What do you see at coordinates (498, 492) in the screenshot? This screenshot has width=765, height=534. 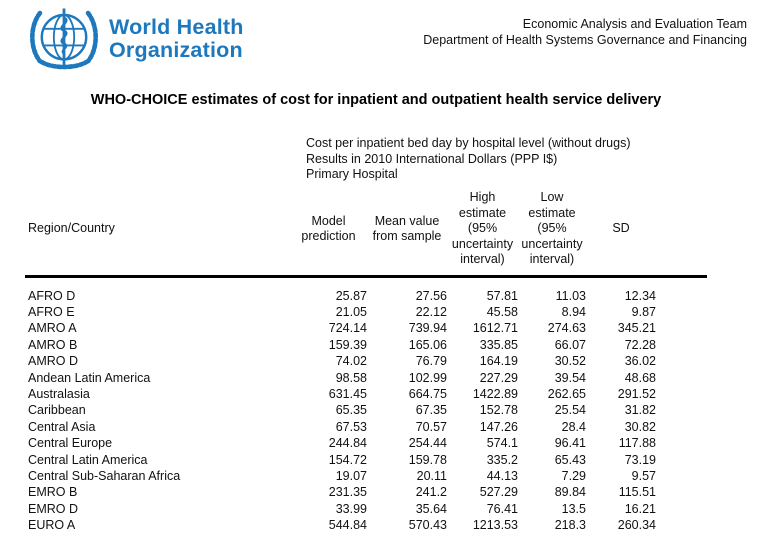 I see `value-cell: 527.29` at bounding box center [498, 492].